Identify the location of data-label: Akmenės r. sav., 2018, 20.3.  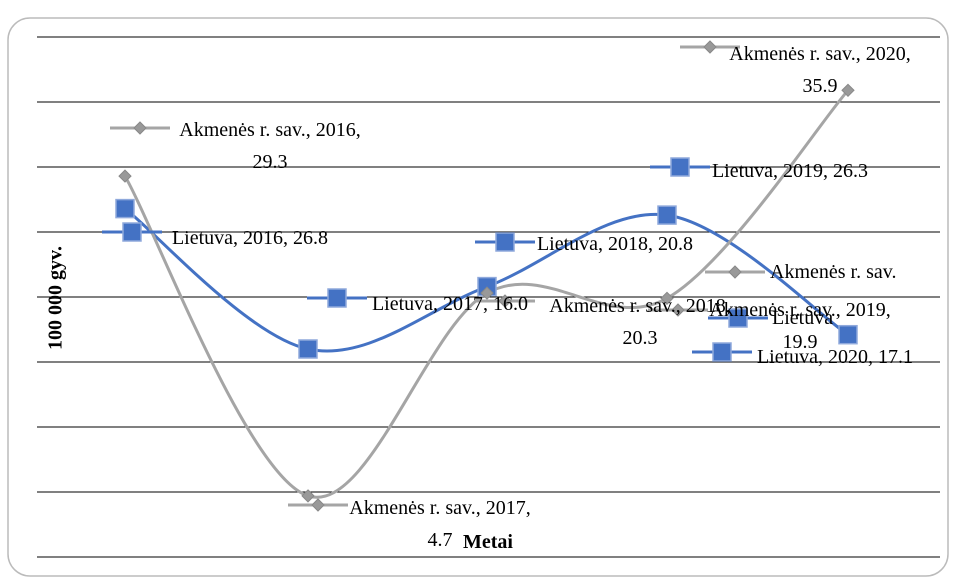
(640, 322).